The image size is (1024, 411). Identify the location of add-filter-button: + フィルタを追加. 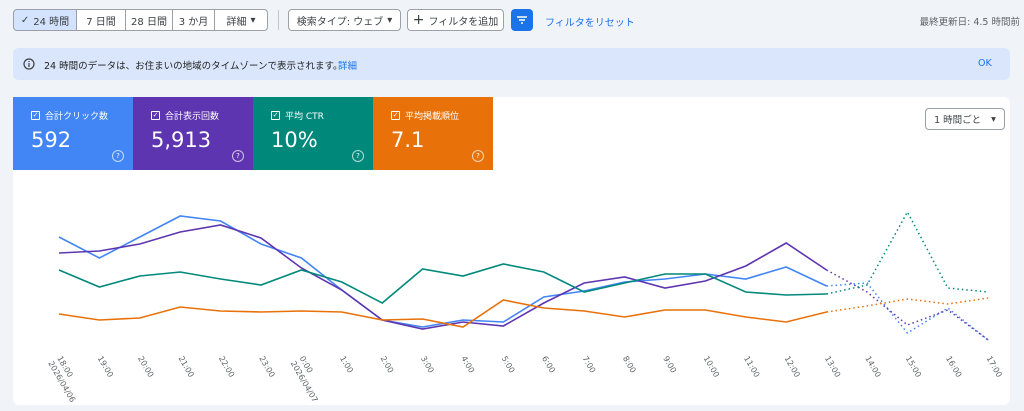
(455, 20).